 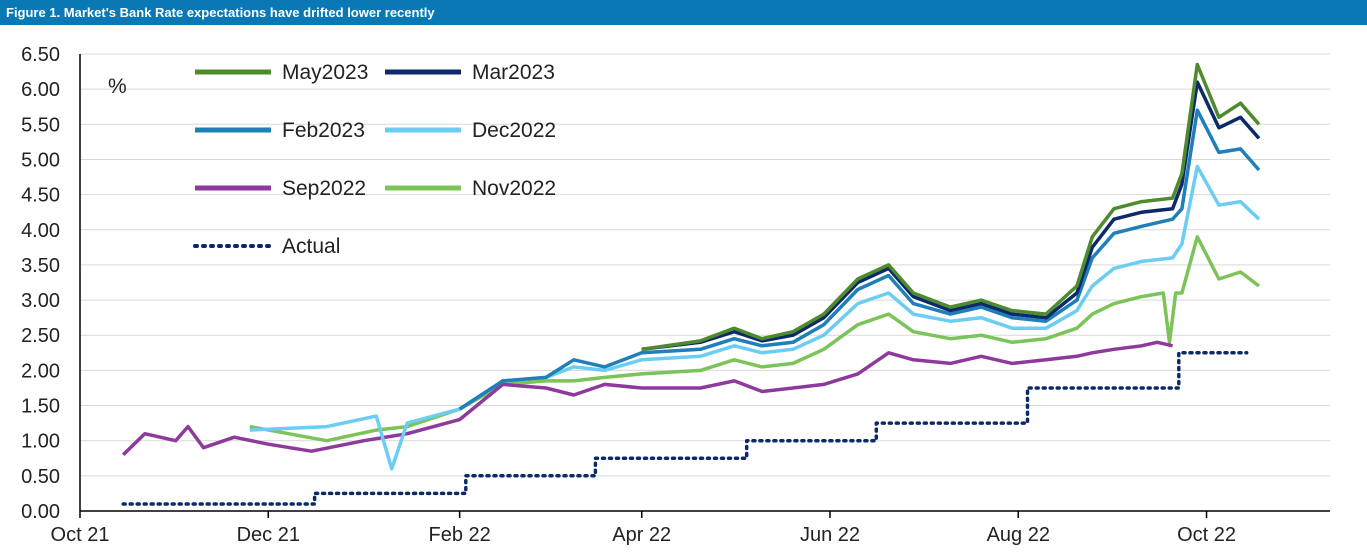 I want to click on legend-label-sep2022: Sep2022, so click(x=324, y=188).